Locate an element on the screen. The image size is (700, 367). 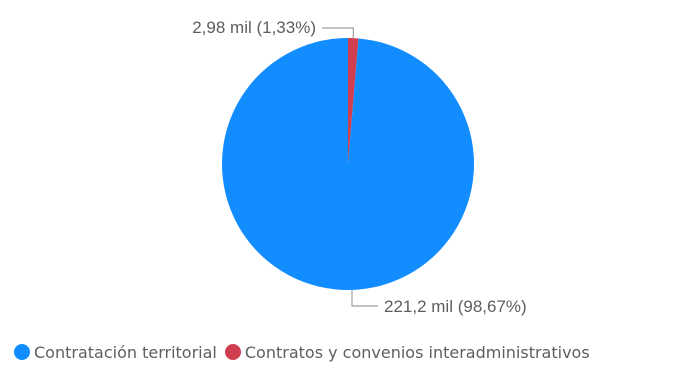
legend-item-territorial: Contratación territorial is located at coordinates (115, 352).